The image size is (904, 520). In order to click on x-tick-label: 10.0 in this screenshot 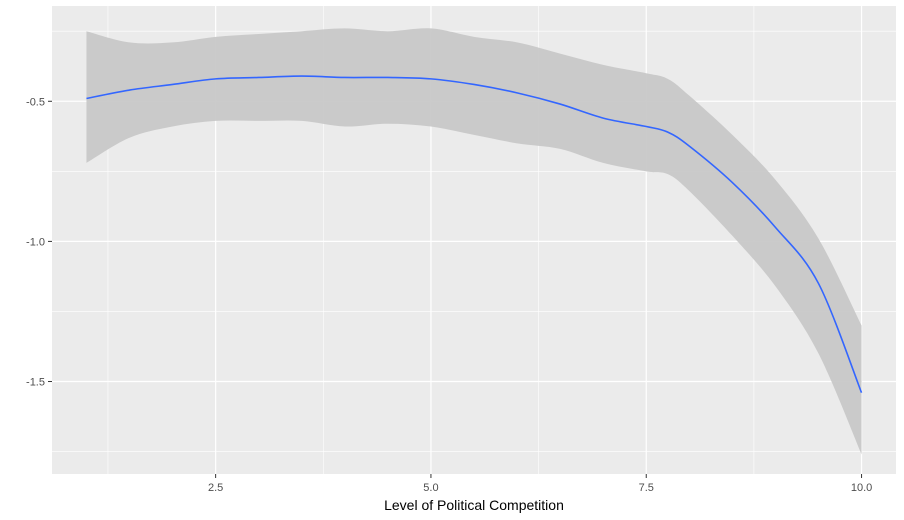, I will do `click(861, 488)`.